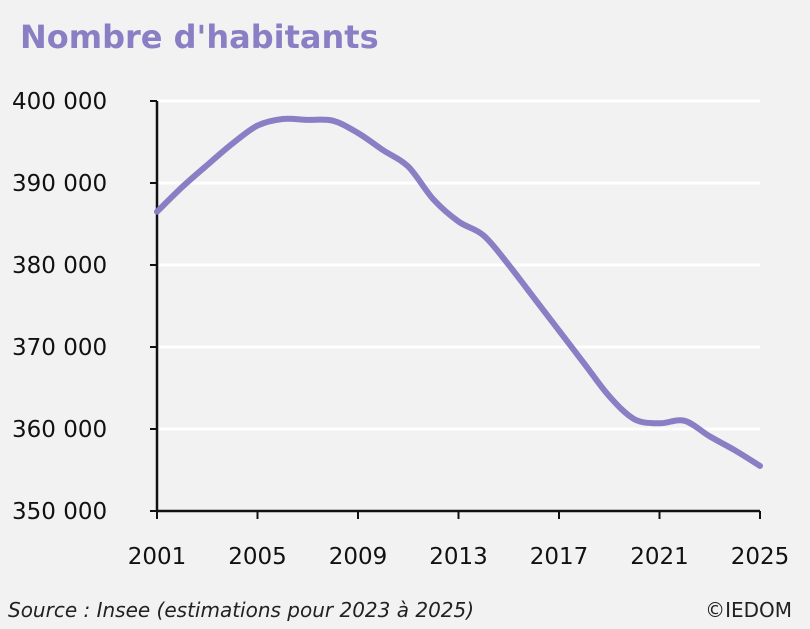 This screenshot has height=629, width=810. I want to click on data-point-2014, so click(484, 235).